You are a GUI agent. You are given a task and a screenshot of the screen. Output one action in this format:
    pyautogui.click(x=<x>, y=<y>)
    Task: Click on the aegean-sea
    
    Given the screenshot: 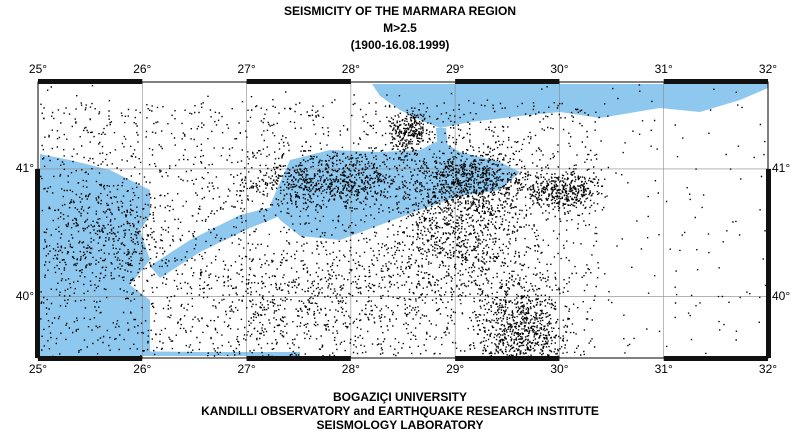 What is the action you would take?
    pyautogui.click(x=95, y=255)
    